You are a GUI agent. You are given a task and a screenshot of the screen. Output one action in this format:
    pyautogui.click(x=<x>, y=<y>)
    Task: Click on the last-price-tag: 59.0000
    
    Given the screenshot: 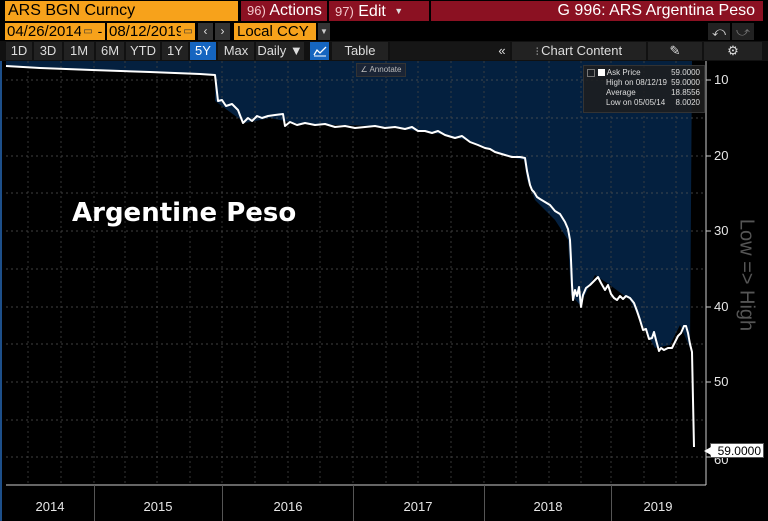 What is the action you would take?
    pyautogui.click(x=734, y=450)
    